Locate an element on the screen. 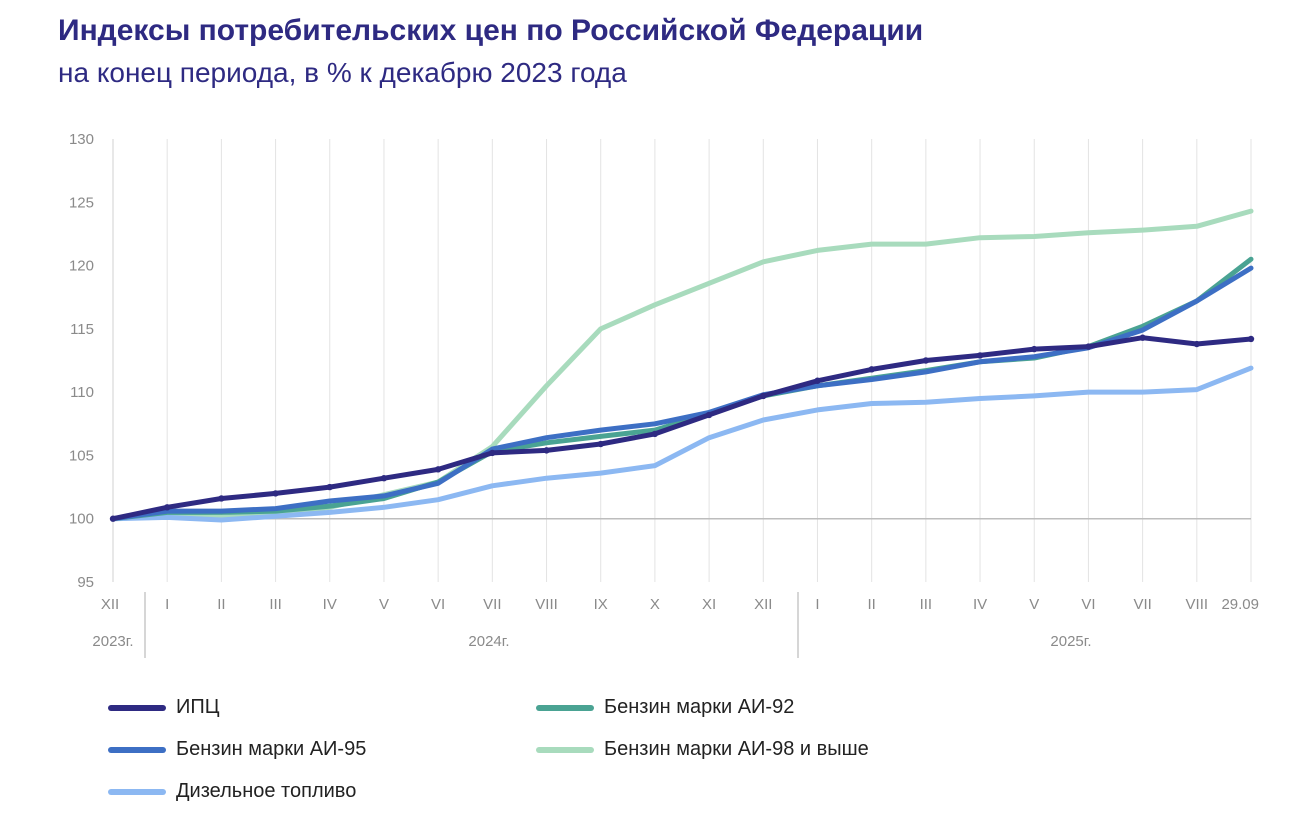 The height and width of the screenshot is (832, 1296). y-tick-label: 100 is located at coordinates (81, 519).